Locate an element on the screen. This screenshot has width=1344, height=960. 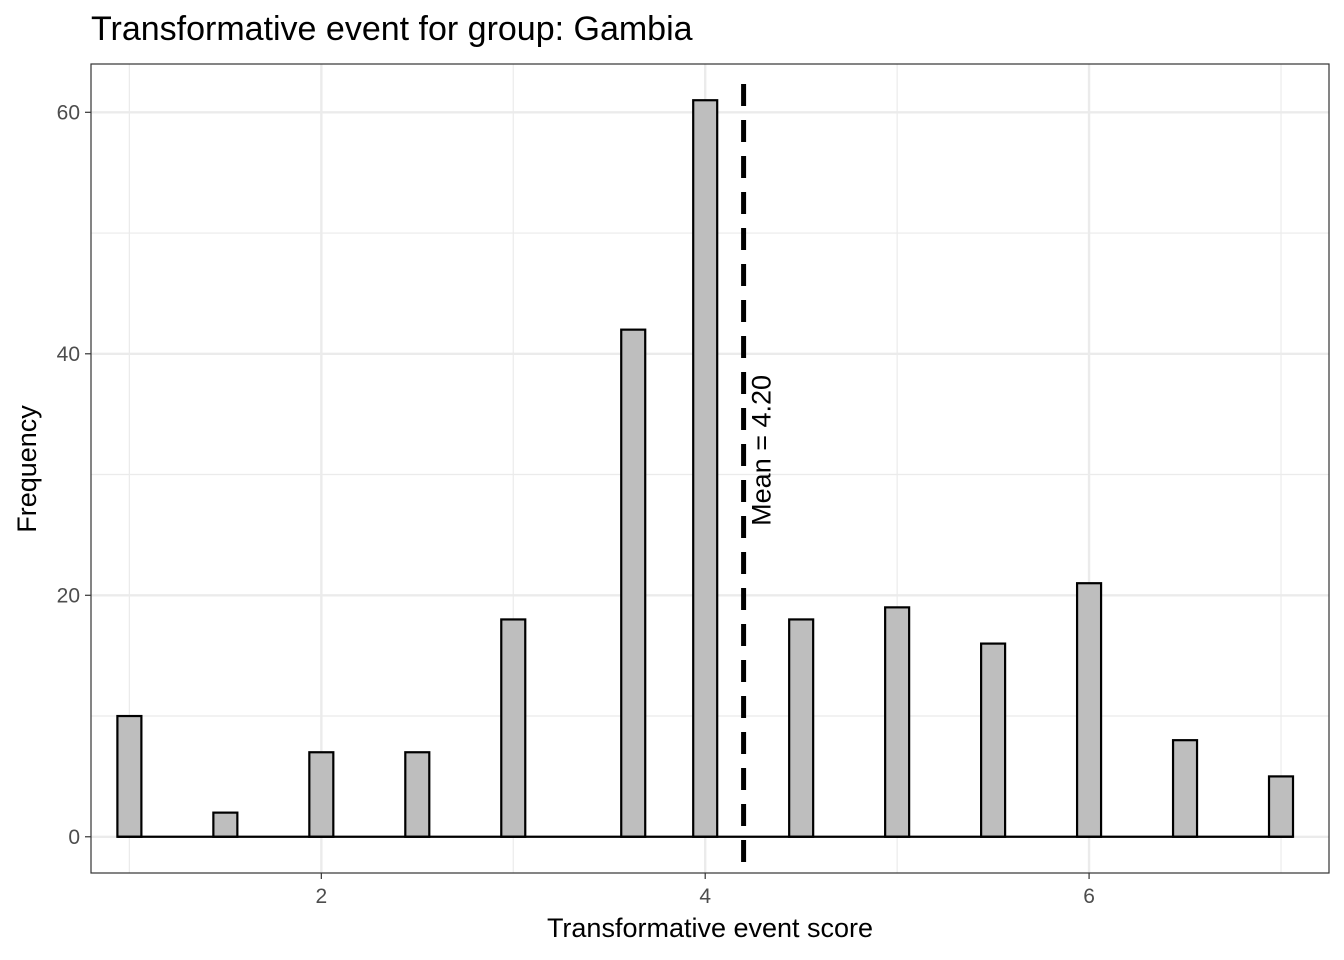
mean-label: Mean = 4.20 is located at coordinates (762, 450).